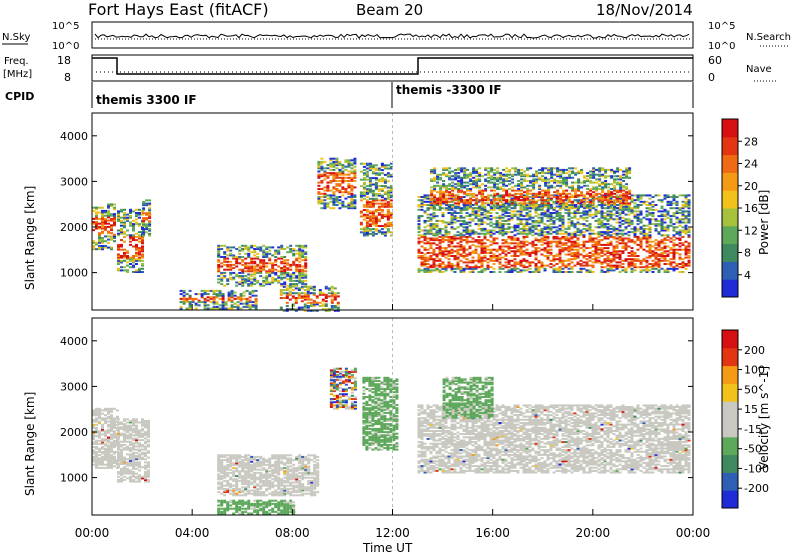  What do you see at coordinates (130, 240) in the screenshot?
I see `power-region` at bounding box center [130, 240].